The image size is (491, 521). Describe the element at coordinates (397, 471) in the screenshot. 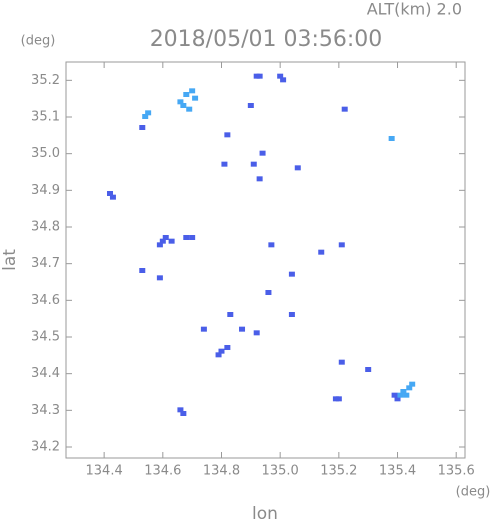

I see `x-tick-label: 135.4` at that location.